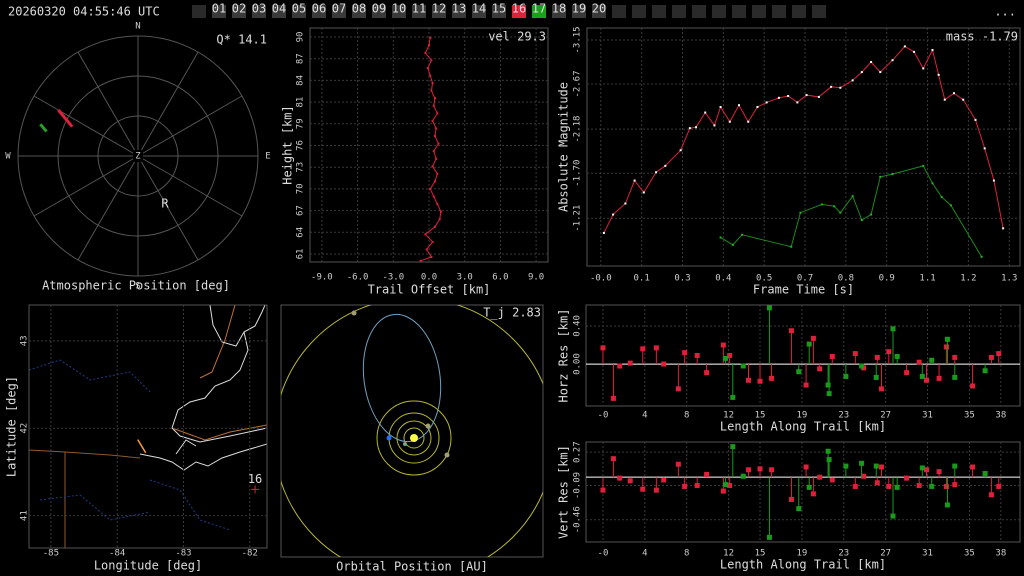 The width and height of the screenshot is (1024, 576). What do you see at coordinates (682, 279) in the screenshot?
I see `x-tick-label: 0.3` at bounding box center [682, 279].